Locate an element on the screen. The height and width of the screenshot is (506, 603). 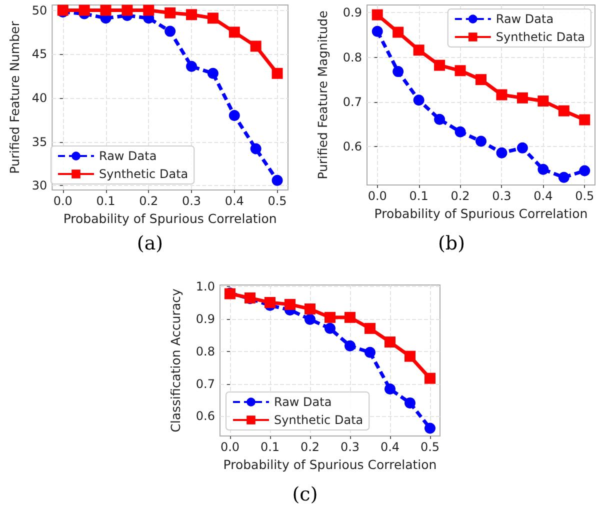
y-axis-title: Purified Feature Magnitude is located at coordinates (322, 95).